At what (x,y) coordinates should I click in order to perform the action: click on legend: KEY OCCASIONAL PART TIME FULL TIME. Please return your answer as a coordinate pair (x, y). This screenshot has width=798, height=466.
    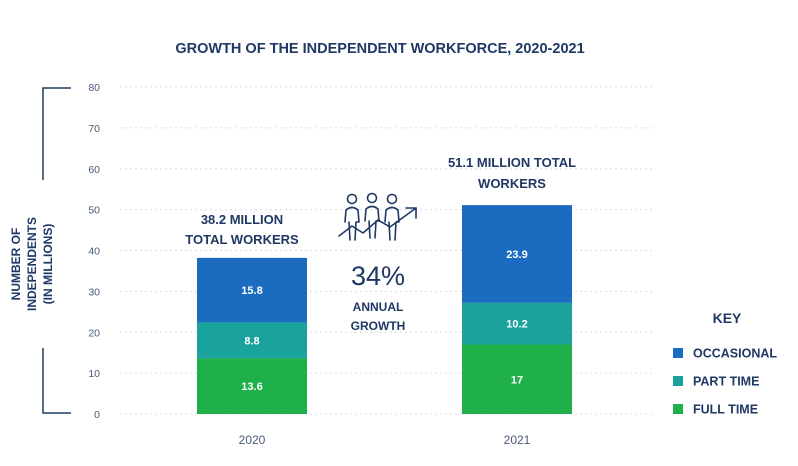
    Looking at the image, I should click on (725, 363).